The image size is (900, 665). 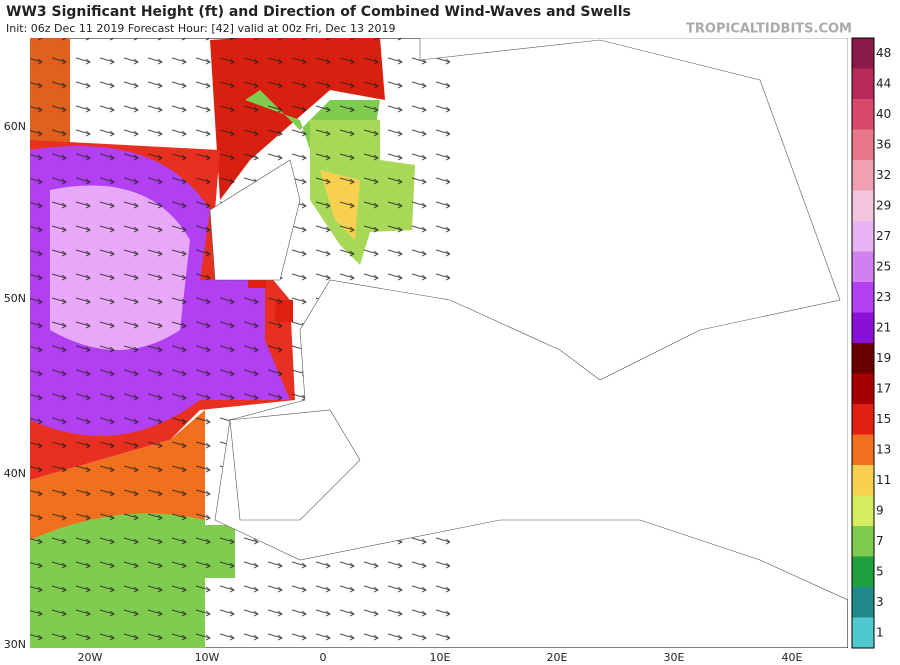 What do you see at coordinates (883, 236) in the screenshot?
I see `colorbar-label: 27` at bounding box center [883, 236].